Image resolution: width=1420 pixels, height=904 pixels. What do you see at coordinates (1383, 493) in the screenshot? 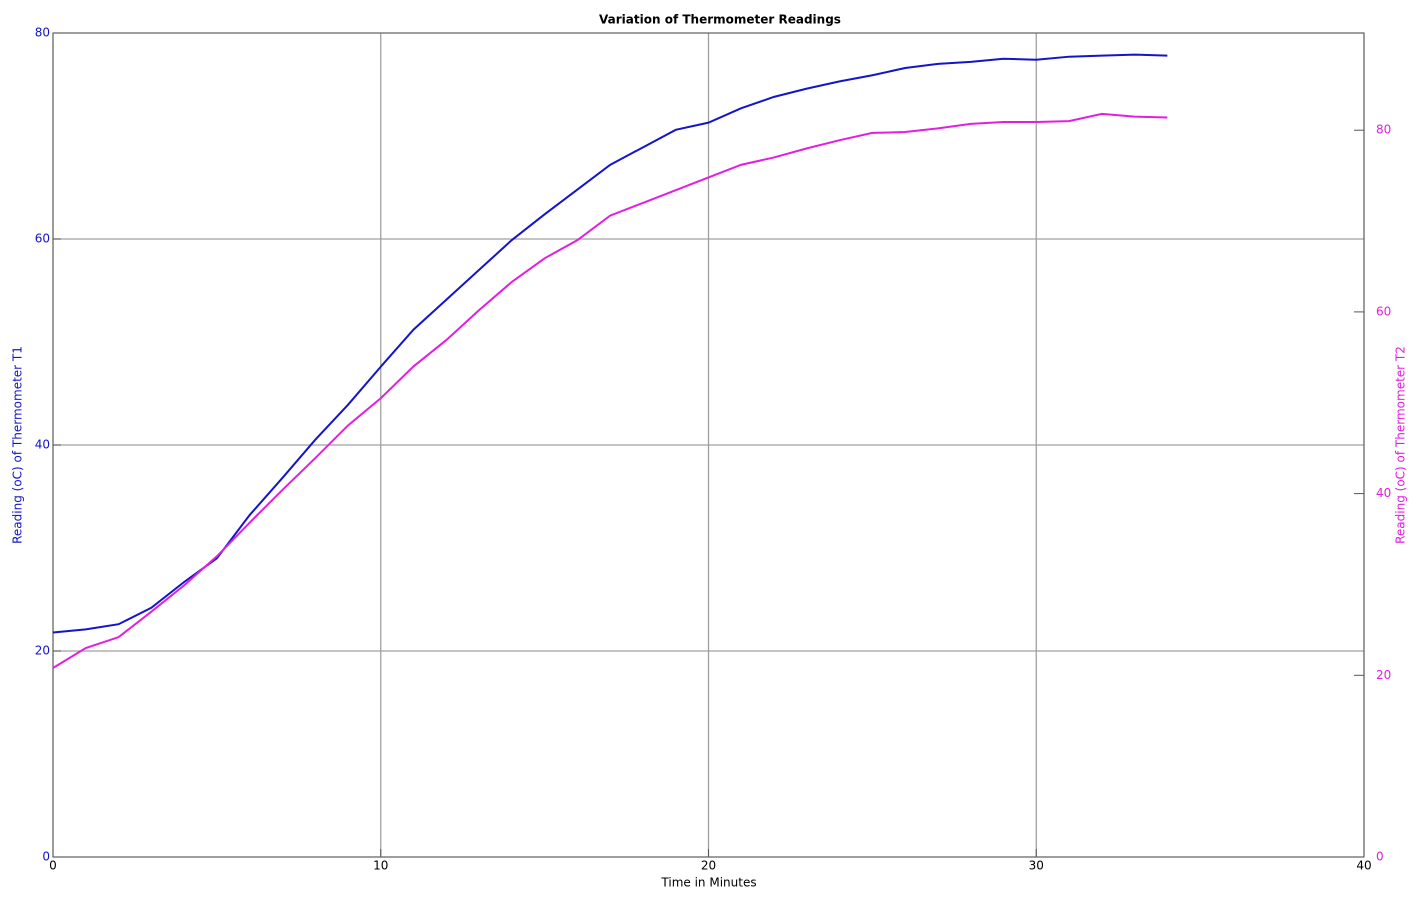
I see `y2-tick-label: 40` at bounding box center [1383, 493].